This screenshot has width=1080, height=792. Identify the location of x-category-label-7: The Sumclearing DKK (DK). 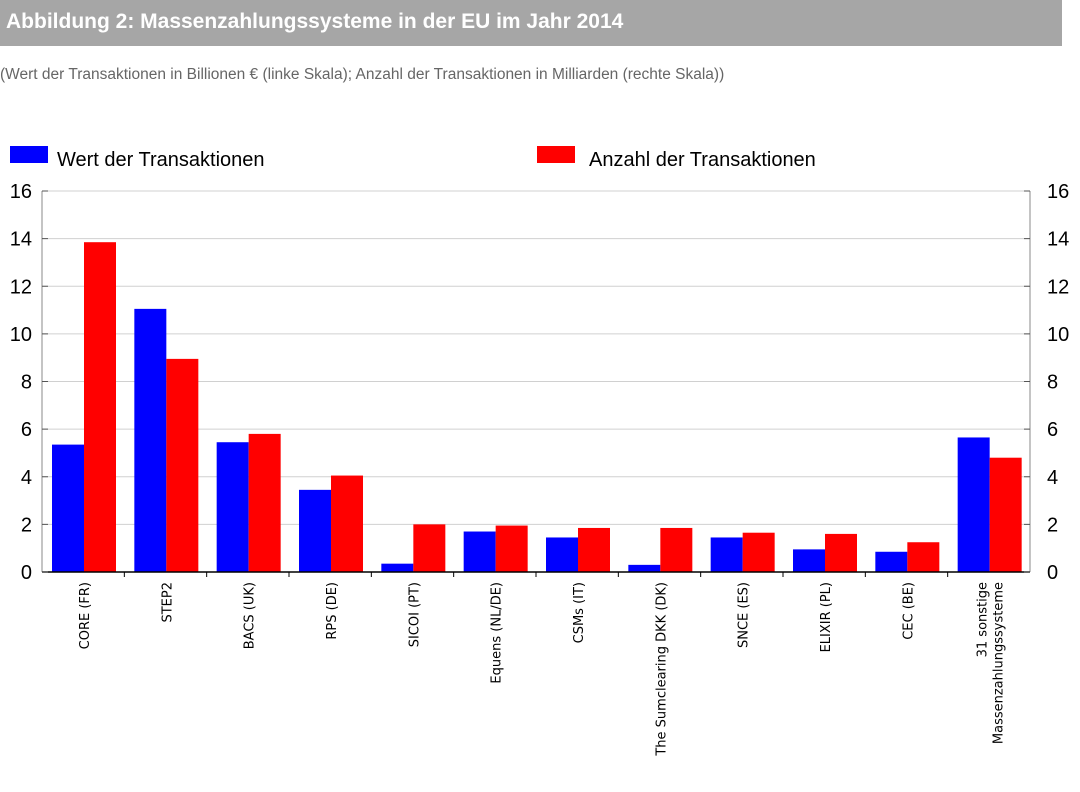
(661, 669).